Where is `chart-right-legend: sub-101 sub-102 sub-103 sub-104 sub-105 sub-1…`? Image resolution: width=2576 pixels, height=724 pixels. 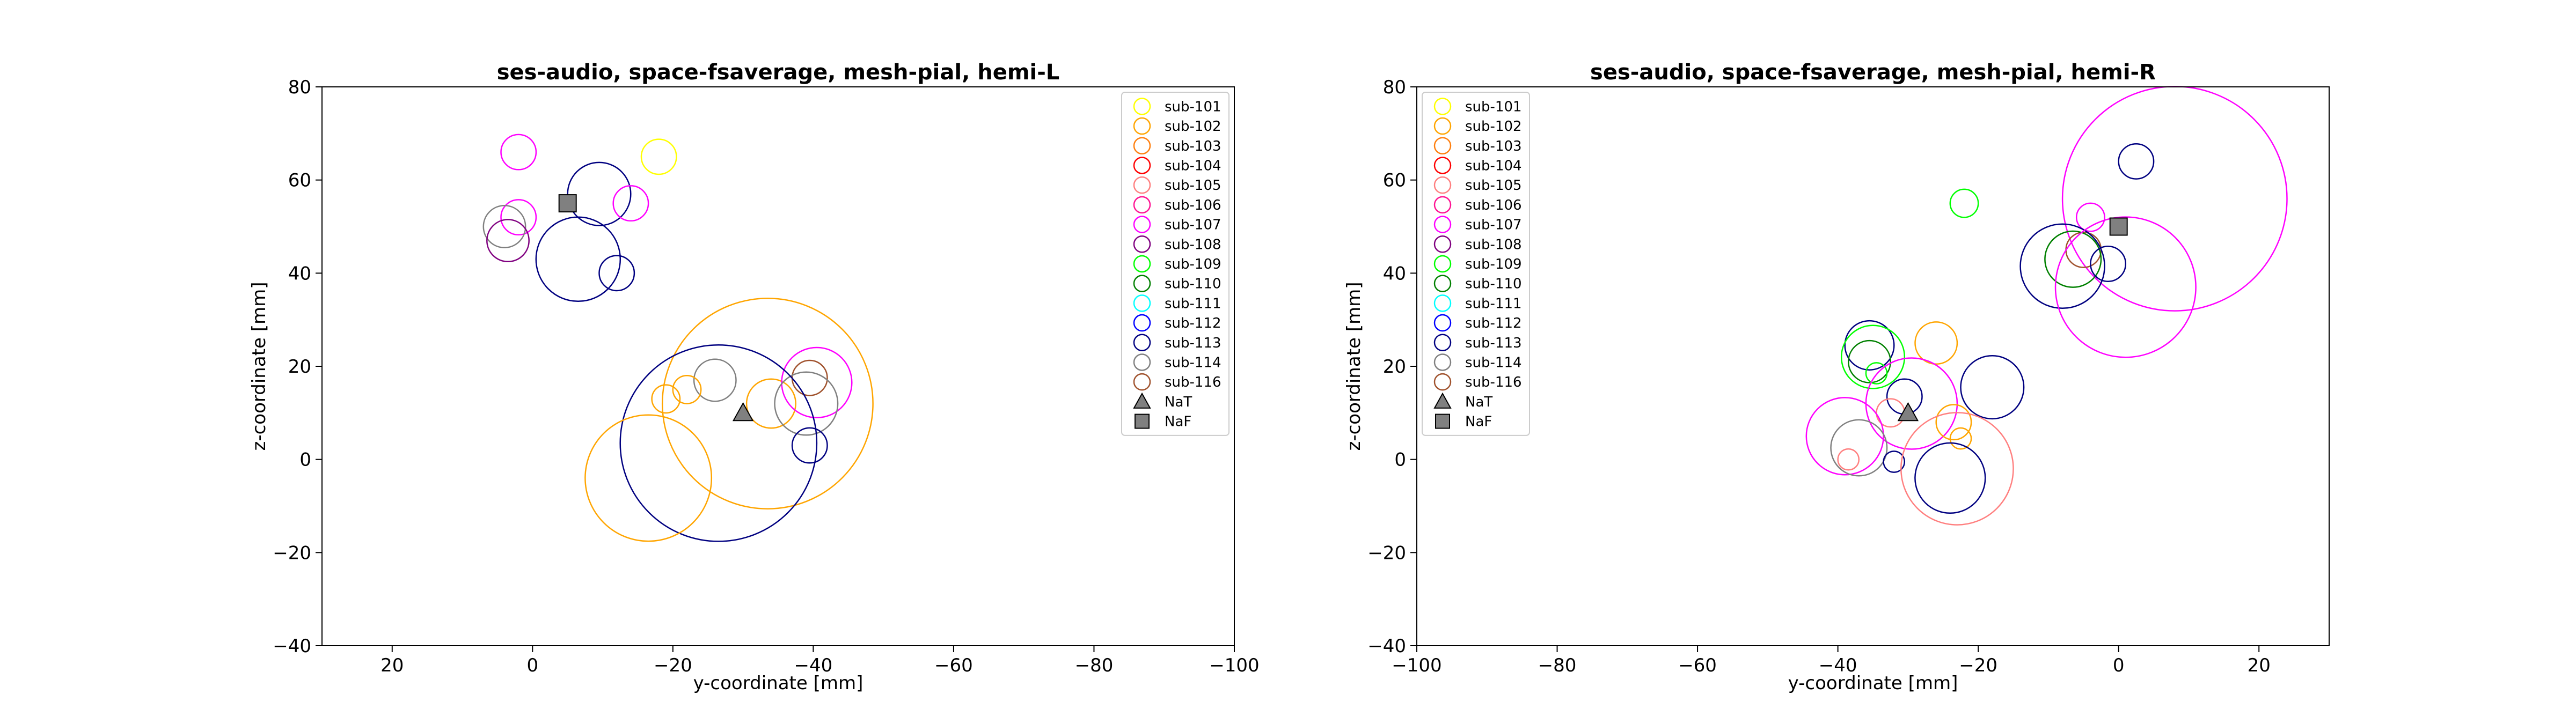 chart-right-legend: sub-101 sub-102 sub-103 sub-104 sub-105 sub-1… is located at coordinates (1476, 264).